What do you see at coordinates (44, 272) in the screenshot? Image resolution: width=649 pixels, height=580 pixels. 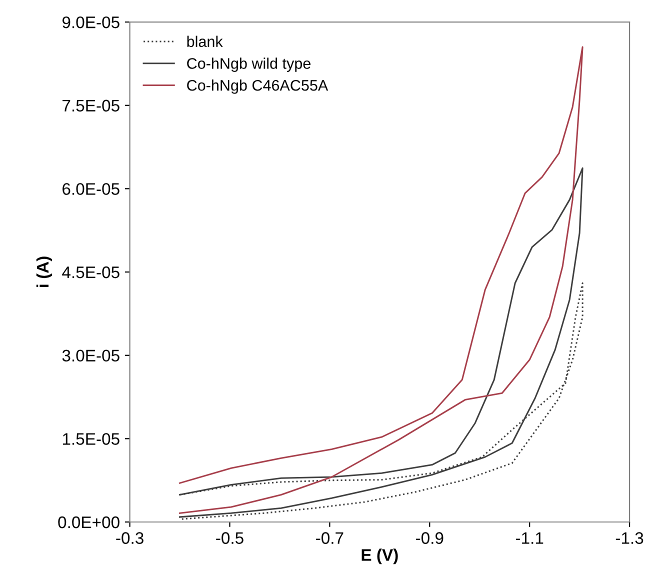 I see `y-axis-title: i (A)` at bounding box center [44, 272].